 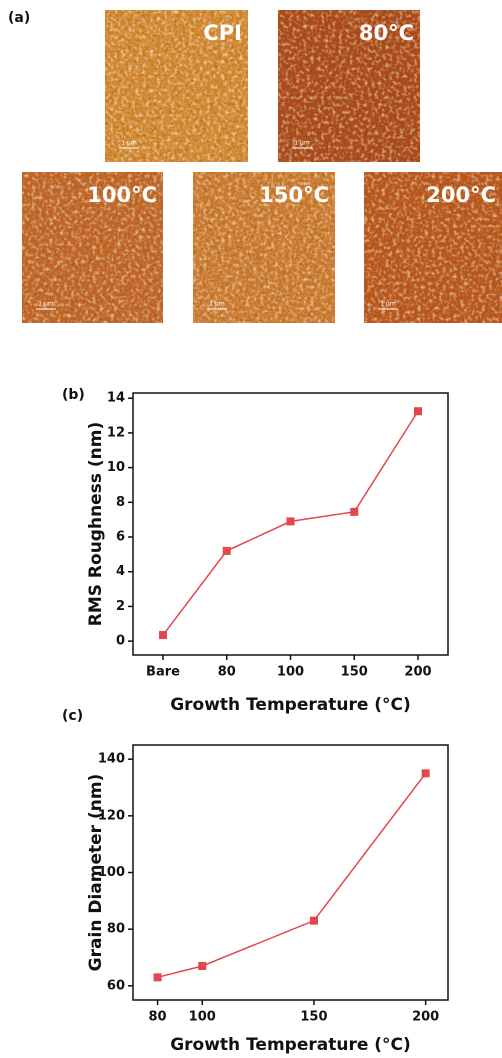 What do you see at coordinates (386, 33) in the screenshot?
I see `image-label: 80°C` at bounding box center [386, 33].